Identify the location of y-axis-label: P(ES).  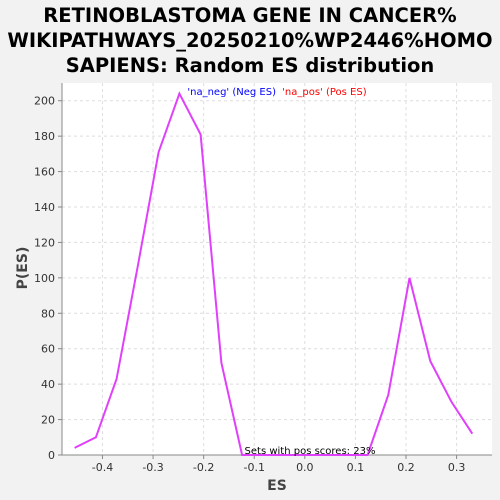
(23, 268).